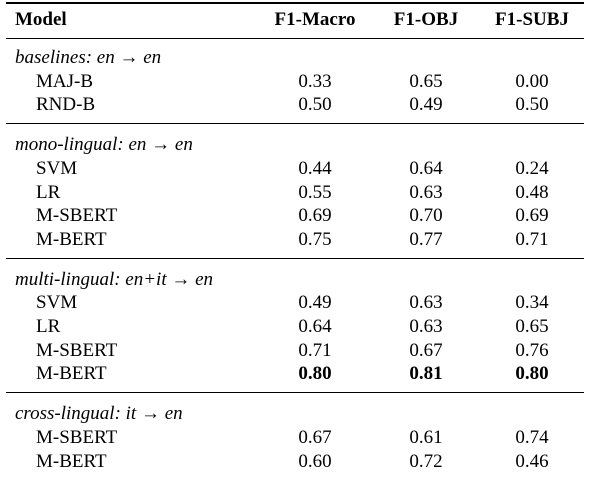 The height and width of the screenshot is (478, 590). Describe the element at coordinates (532, 168) in the screenshot. I see `value-cell: 0.24` at that location.